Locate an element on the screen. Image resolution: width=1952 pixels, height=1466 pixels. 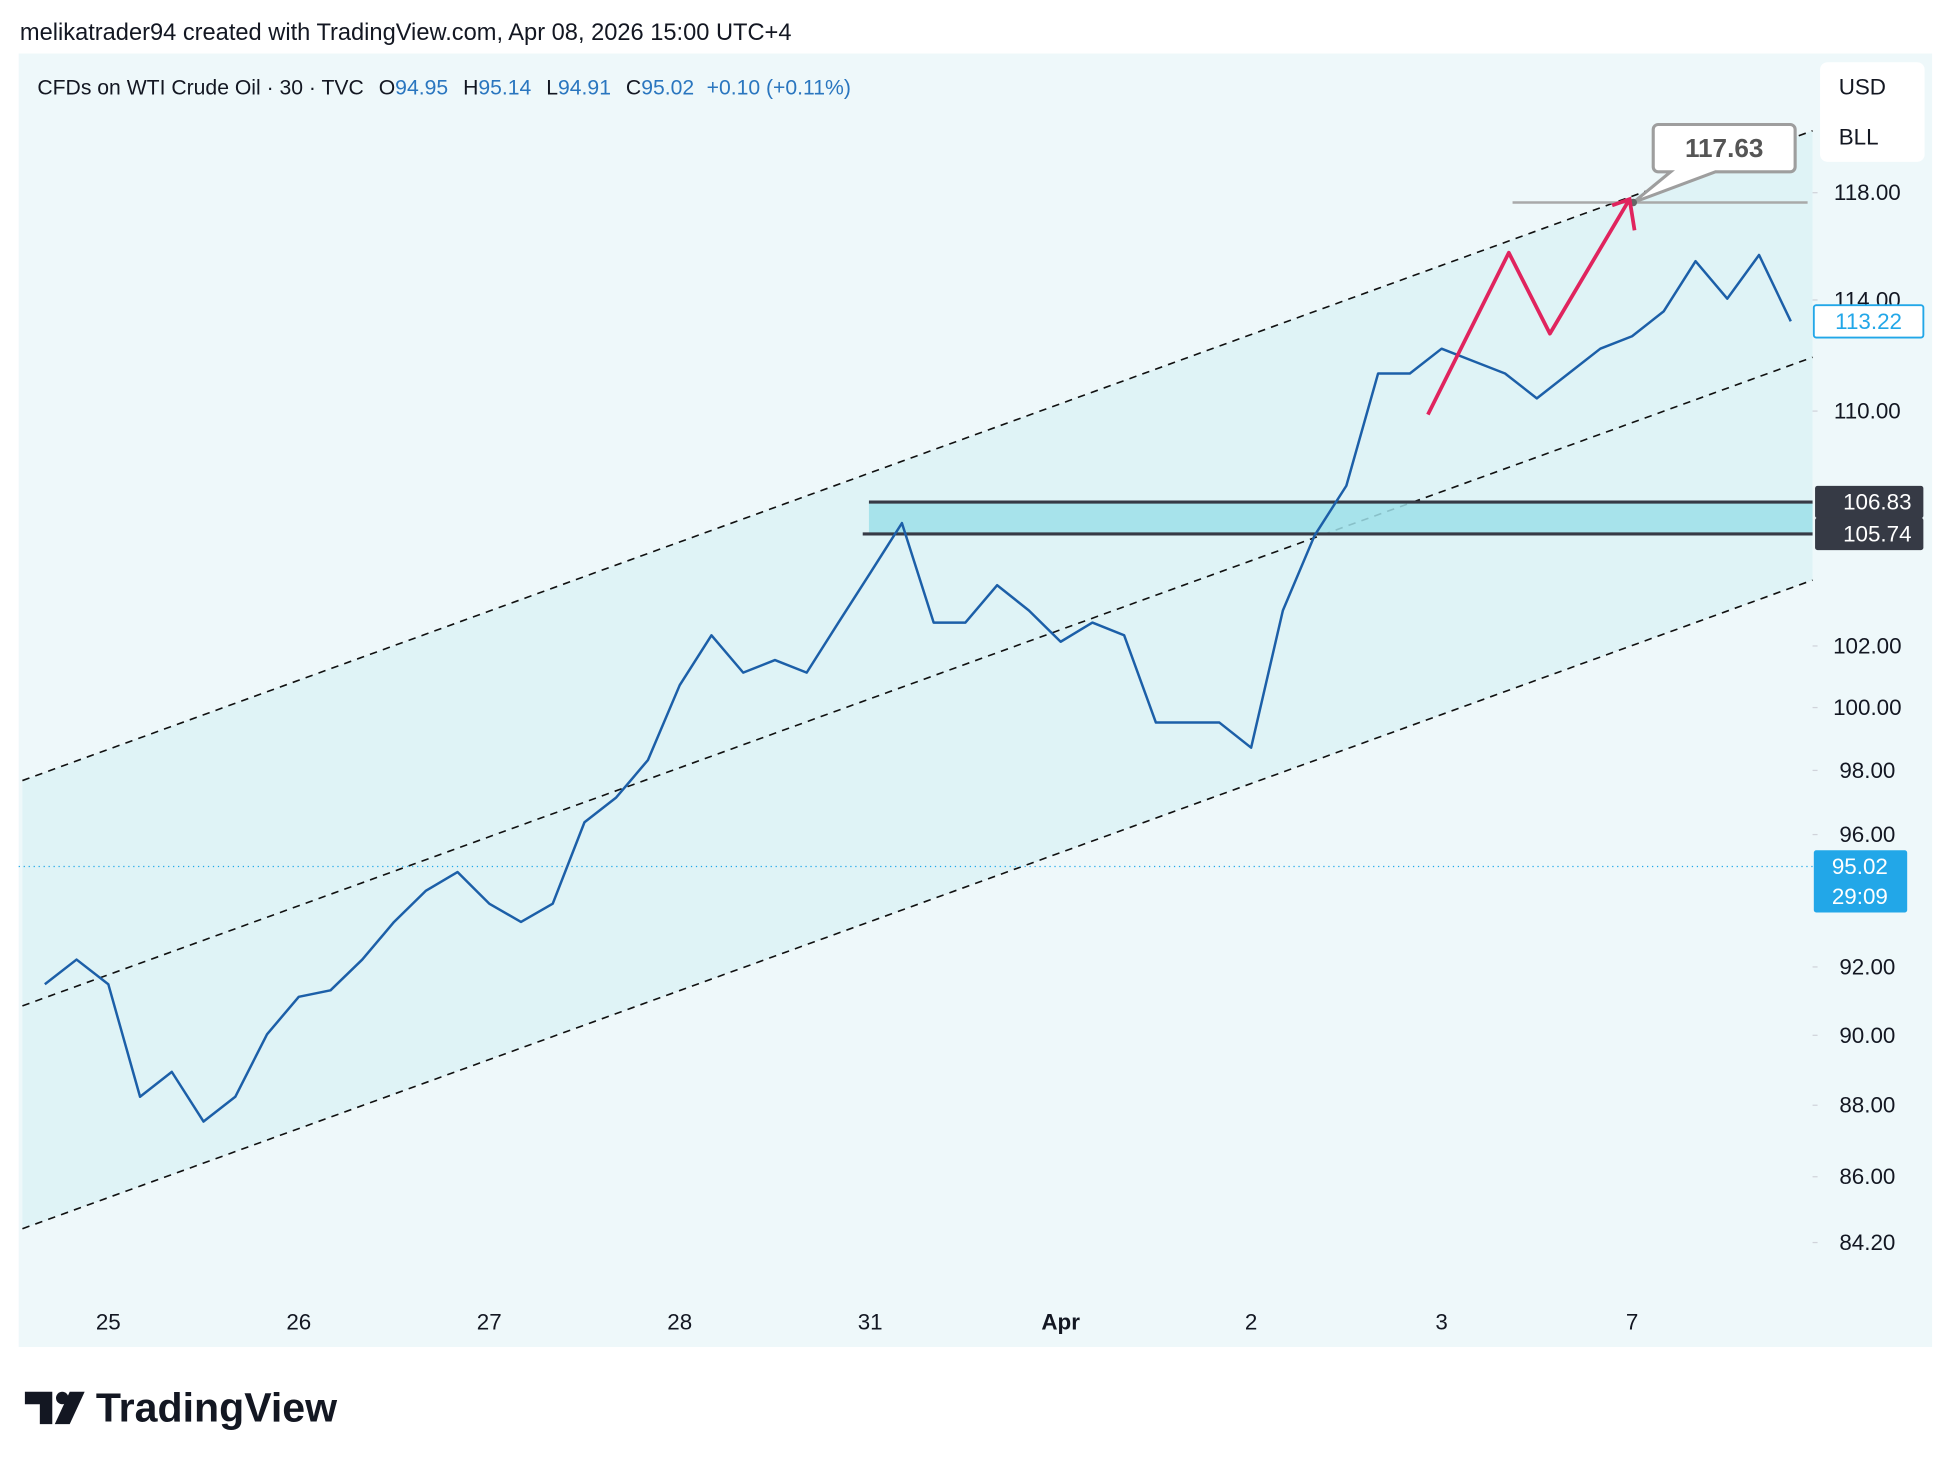
y-tick-label: 88.00 is located at coordinates (1867, 1105).